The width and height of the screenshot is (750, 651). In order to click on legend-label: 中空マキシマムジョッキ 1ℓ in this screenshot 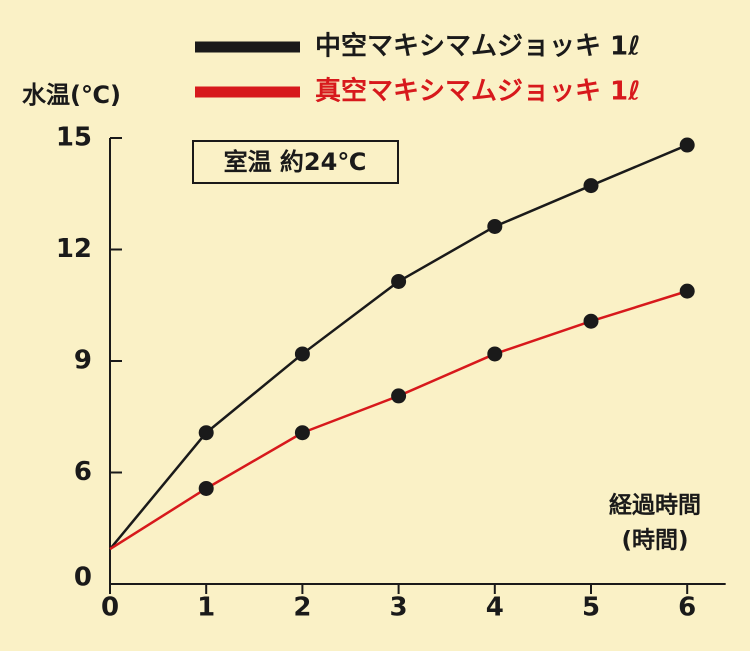, I will do `click(477, 46)`.